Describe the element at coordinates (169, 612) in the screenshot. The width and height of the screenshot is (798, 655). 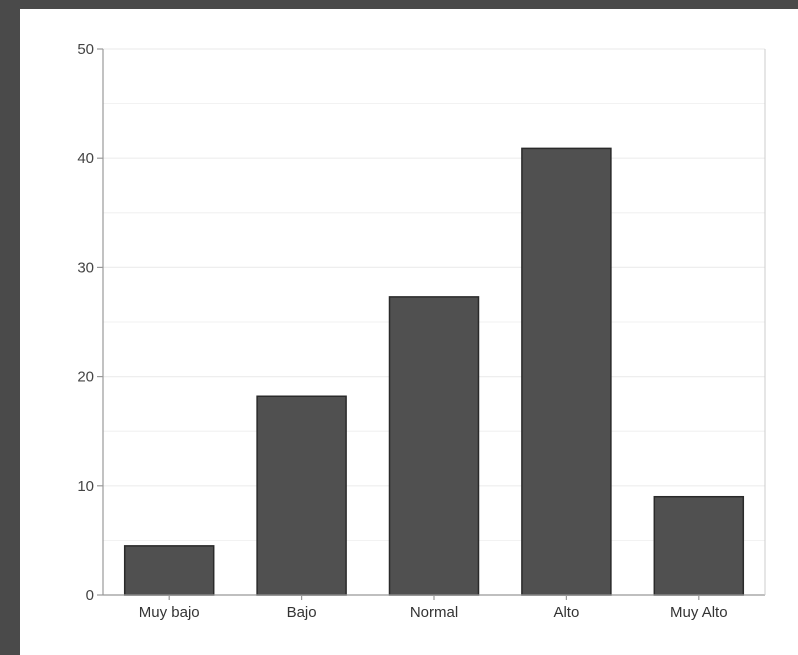
I see `x-category-label: Muy bajo` at that location.